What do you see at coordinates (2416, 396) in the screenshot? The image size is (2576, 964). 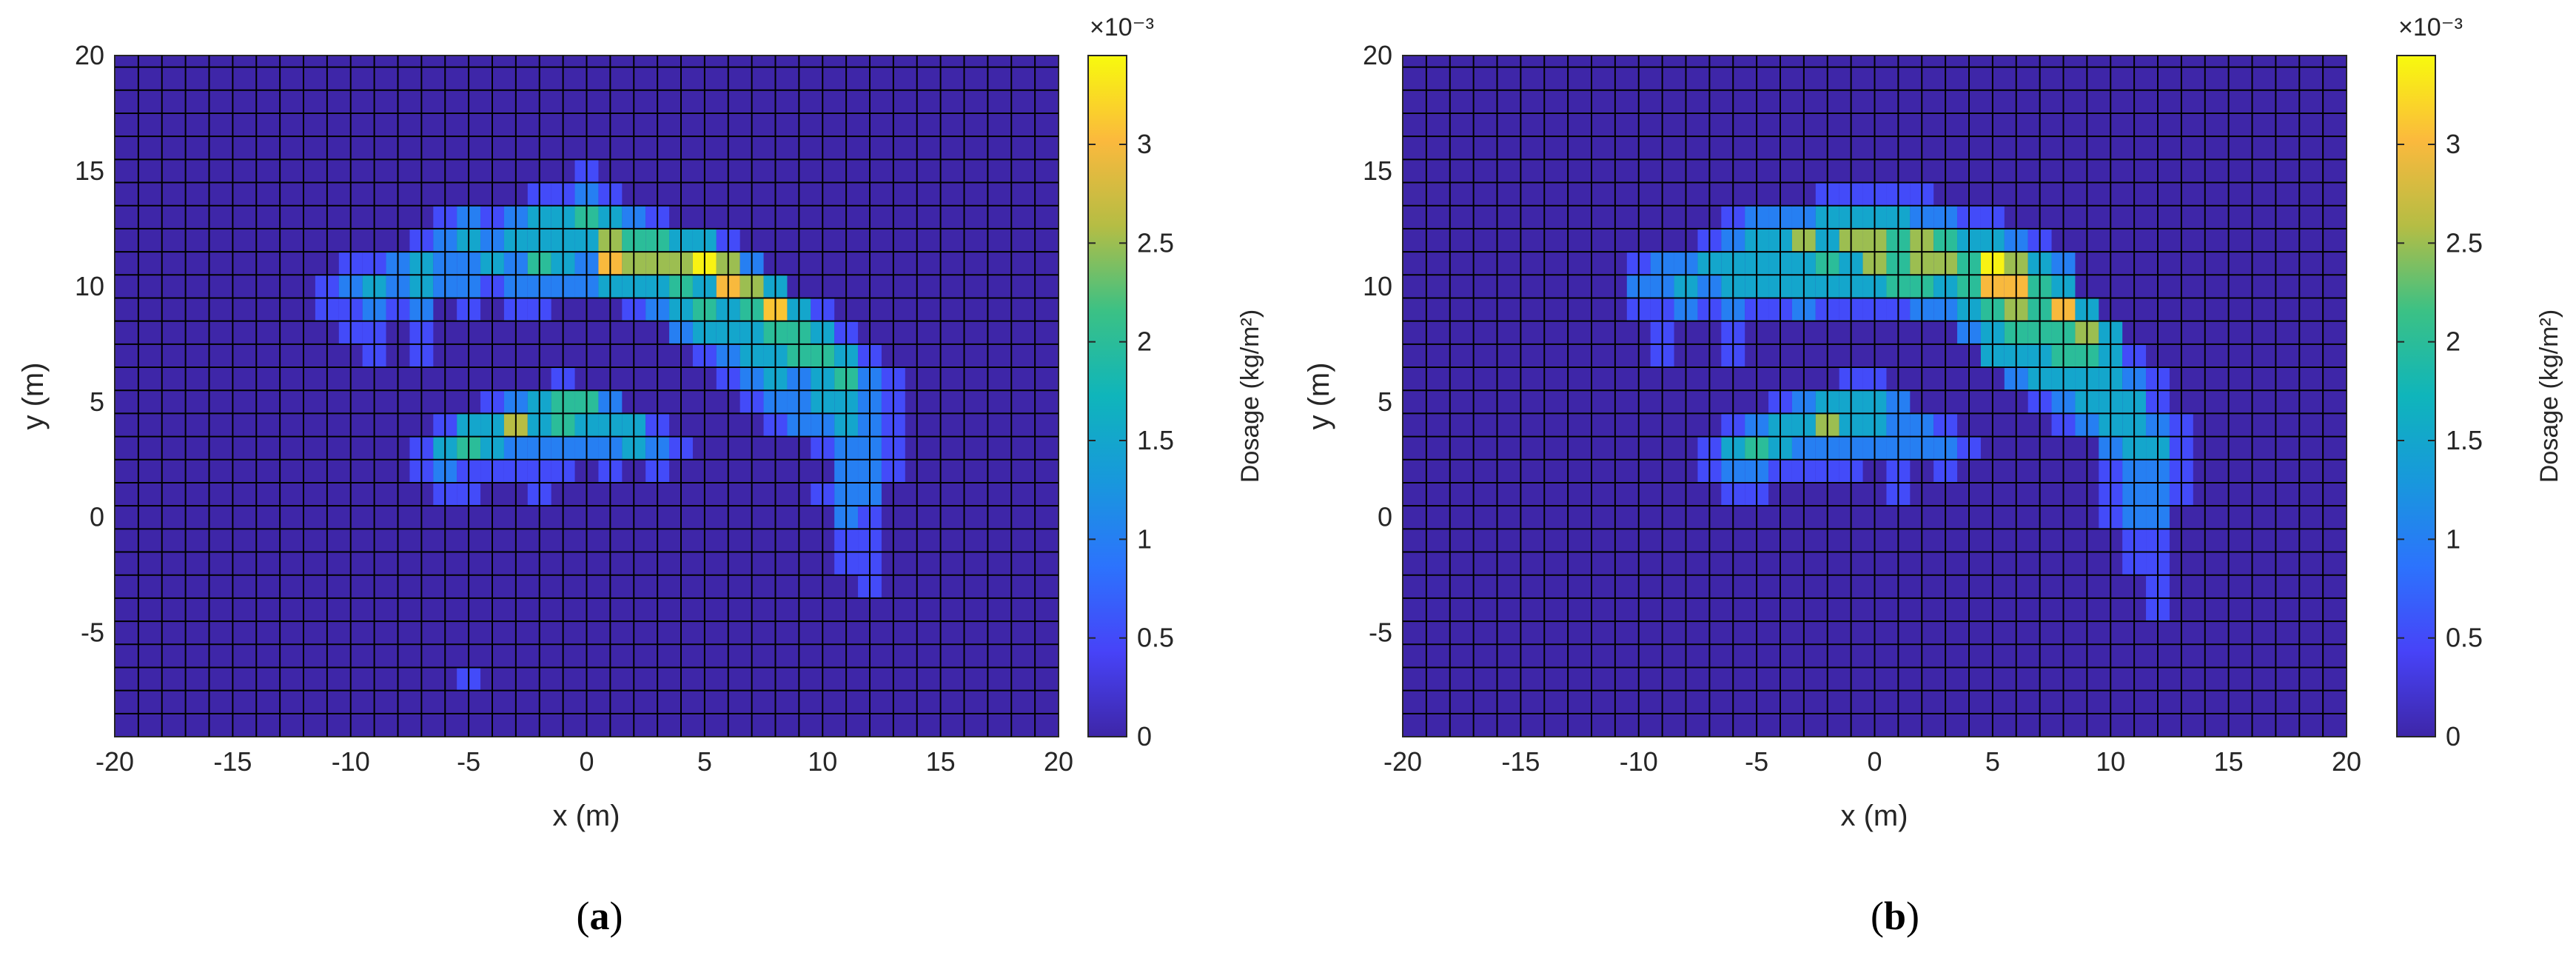 I see `colorbar-b` at bounding box center [2416, 396].